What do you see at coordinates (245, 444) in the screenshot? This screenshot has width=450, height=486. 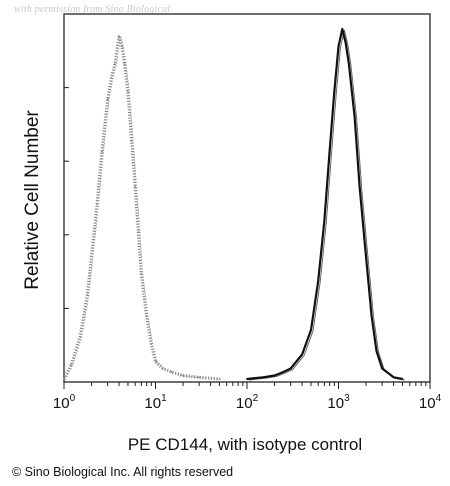 I see `x-axis-label: PE CD144, with isotype control` at bounding box center [245, 444].